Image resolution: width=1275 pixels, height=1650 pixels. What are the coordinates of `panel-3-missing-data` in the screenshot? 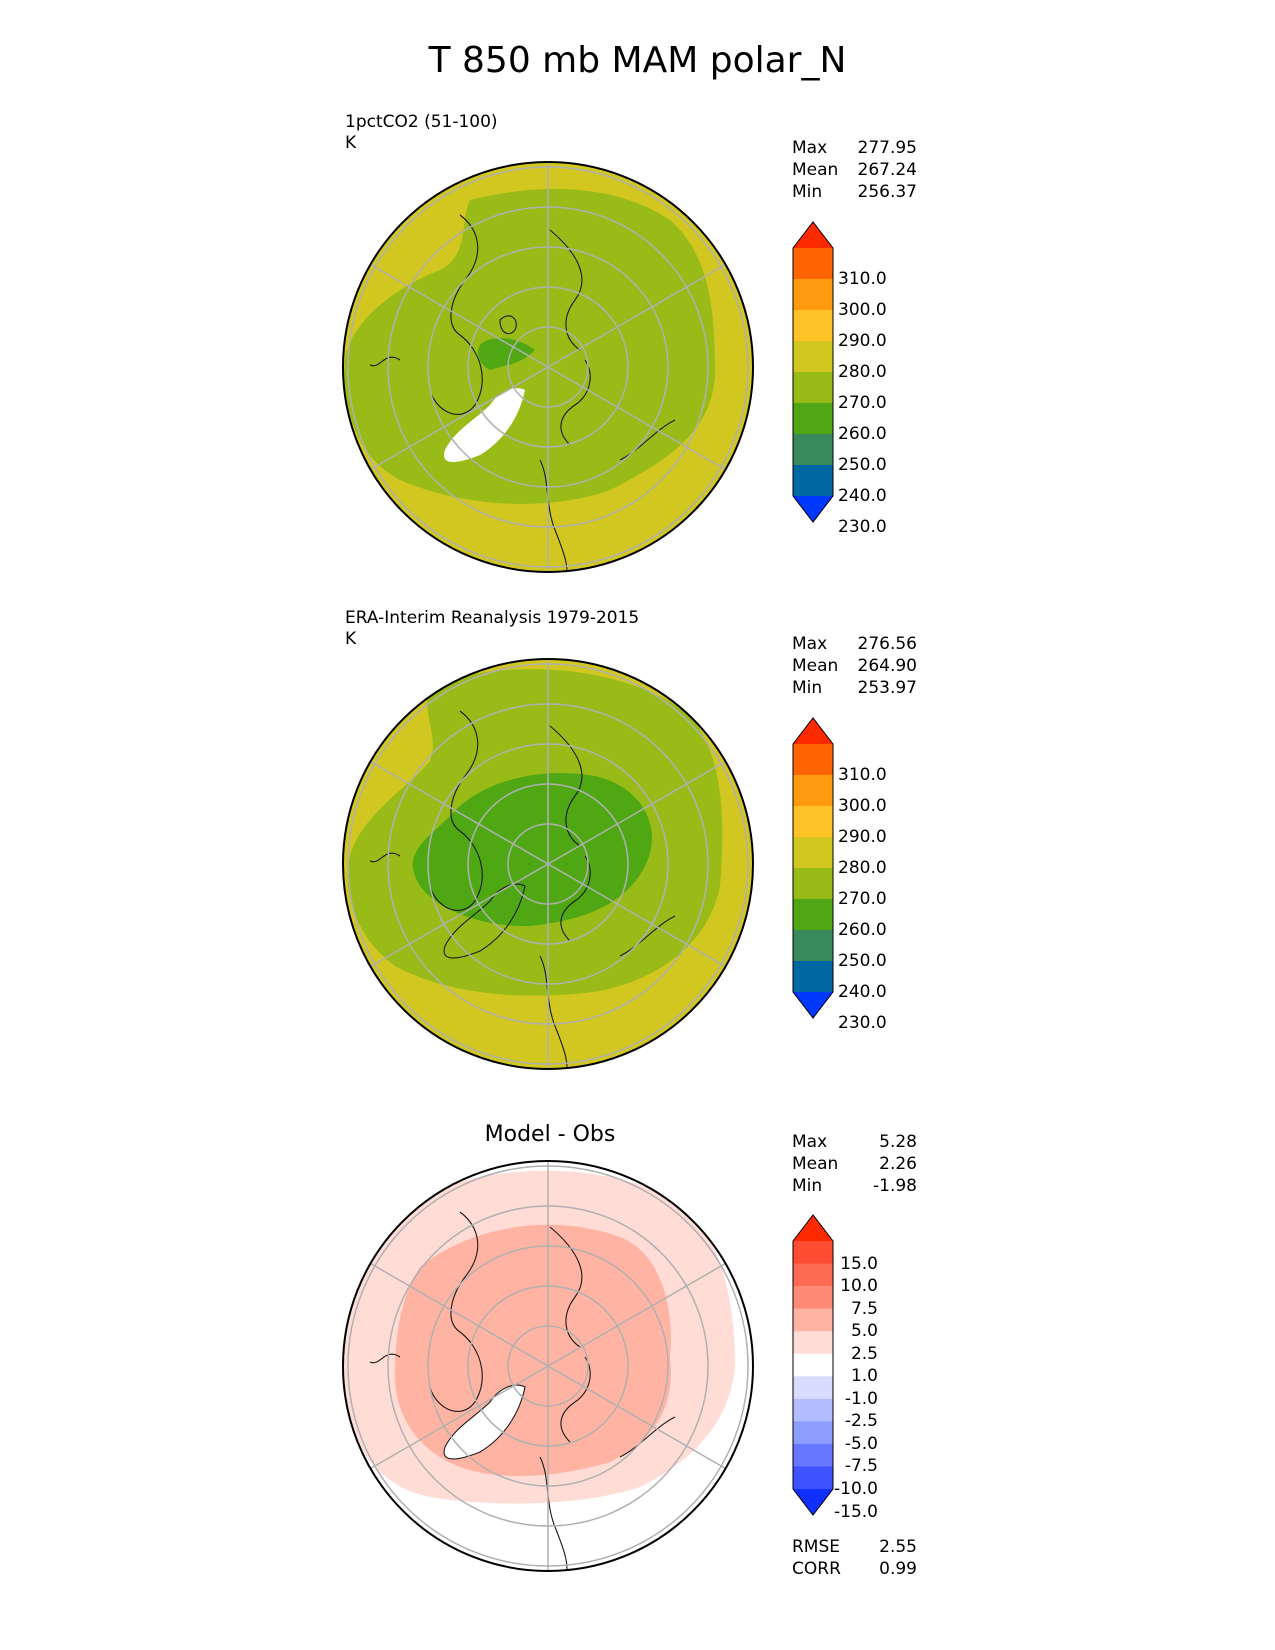 It's located at (484, 1422).